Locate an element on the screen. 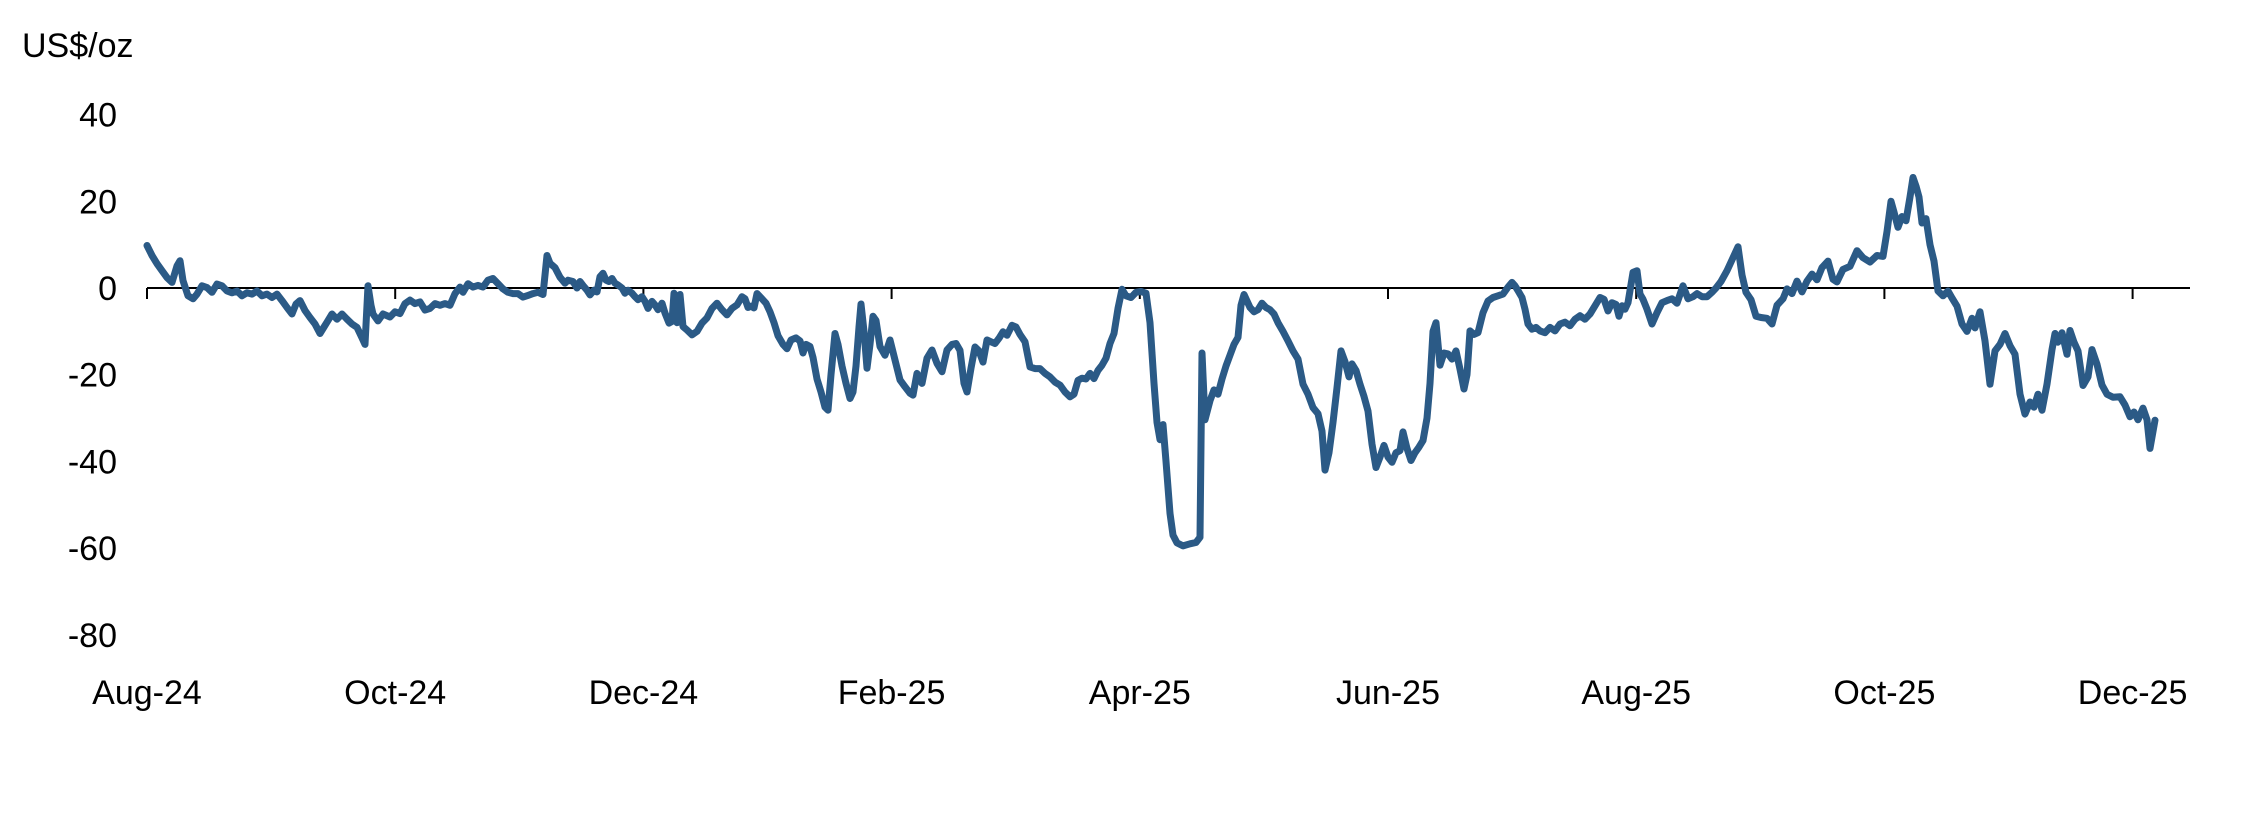 The height and width of the screenshot is (815, 2268). x-tick-label: Oct-25 is located at coordinates (1884, 693).